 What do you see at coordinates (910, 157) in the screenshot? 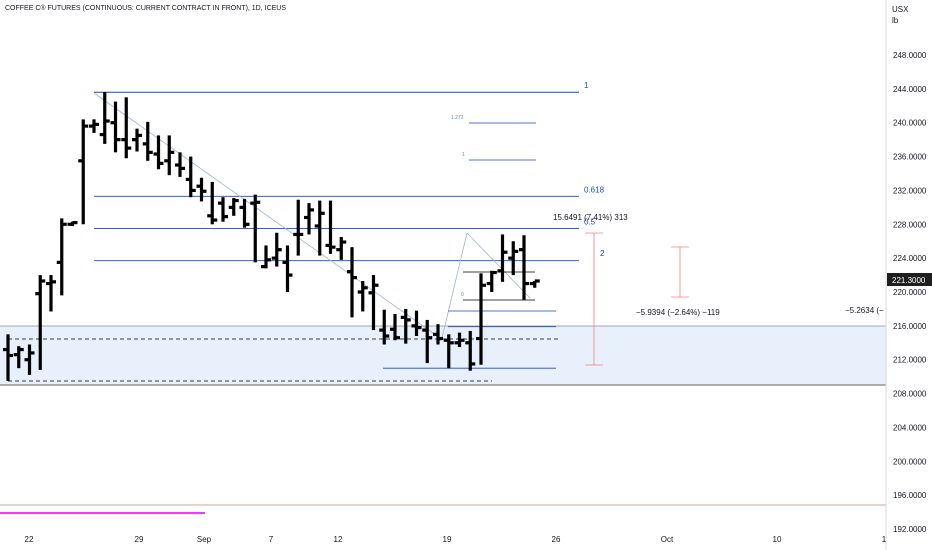
I see `y-tick-label: 236.0000` at bounding box center [910, 157].